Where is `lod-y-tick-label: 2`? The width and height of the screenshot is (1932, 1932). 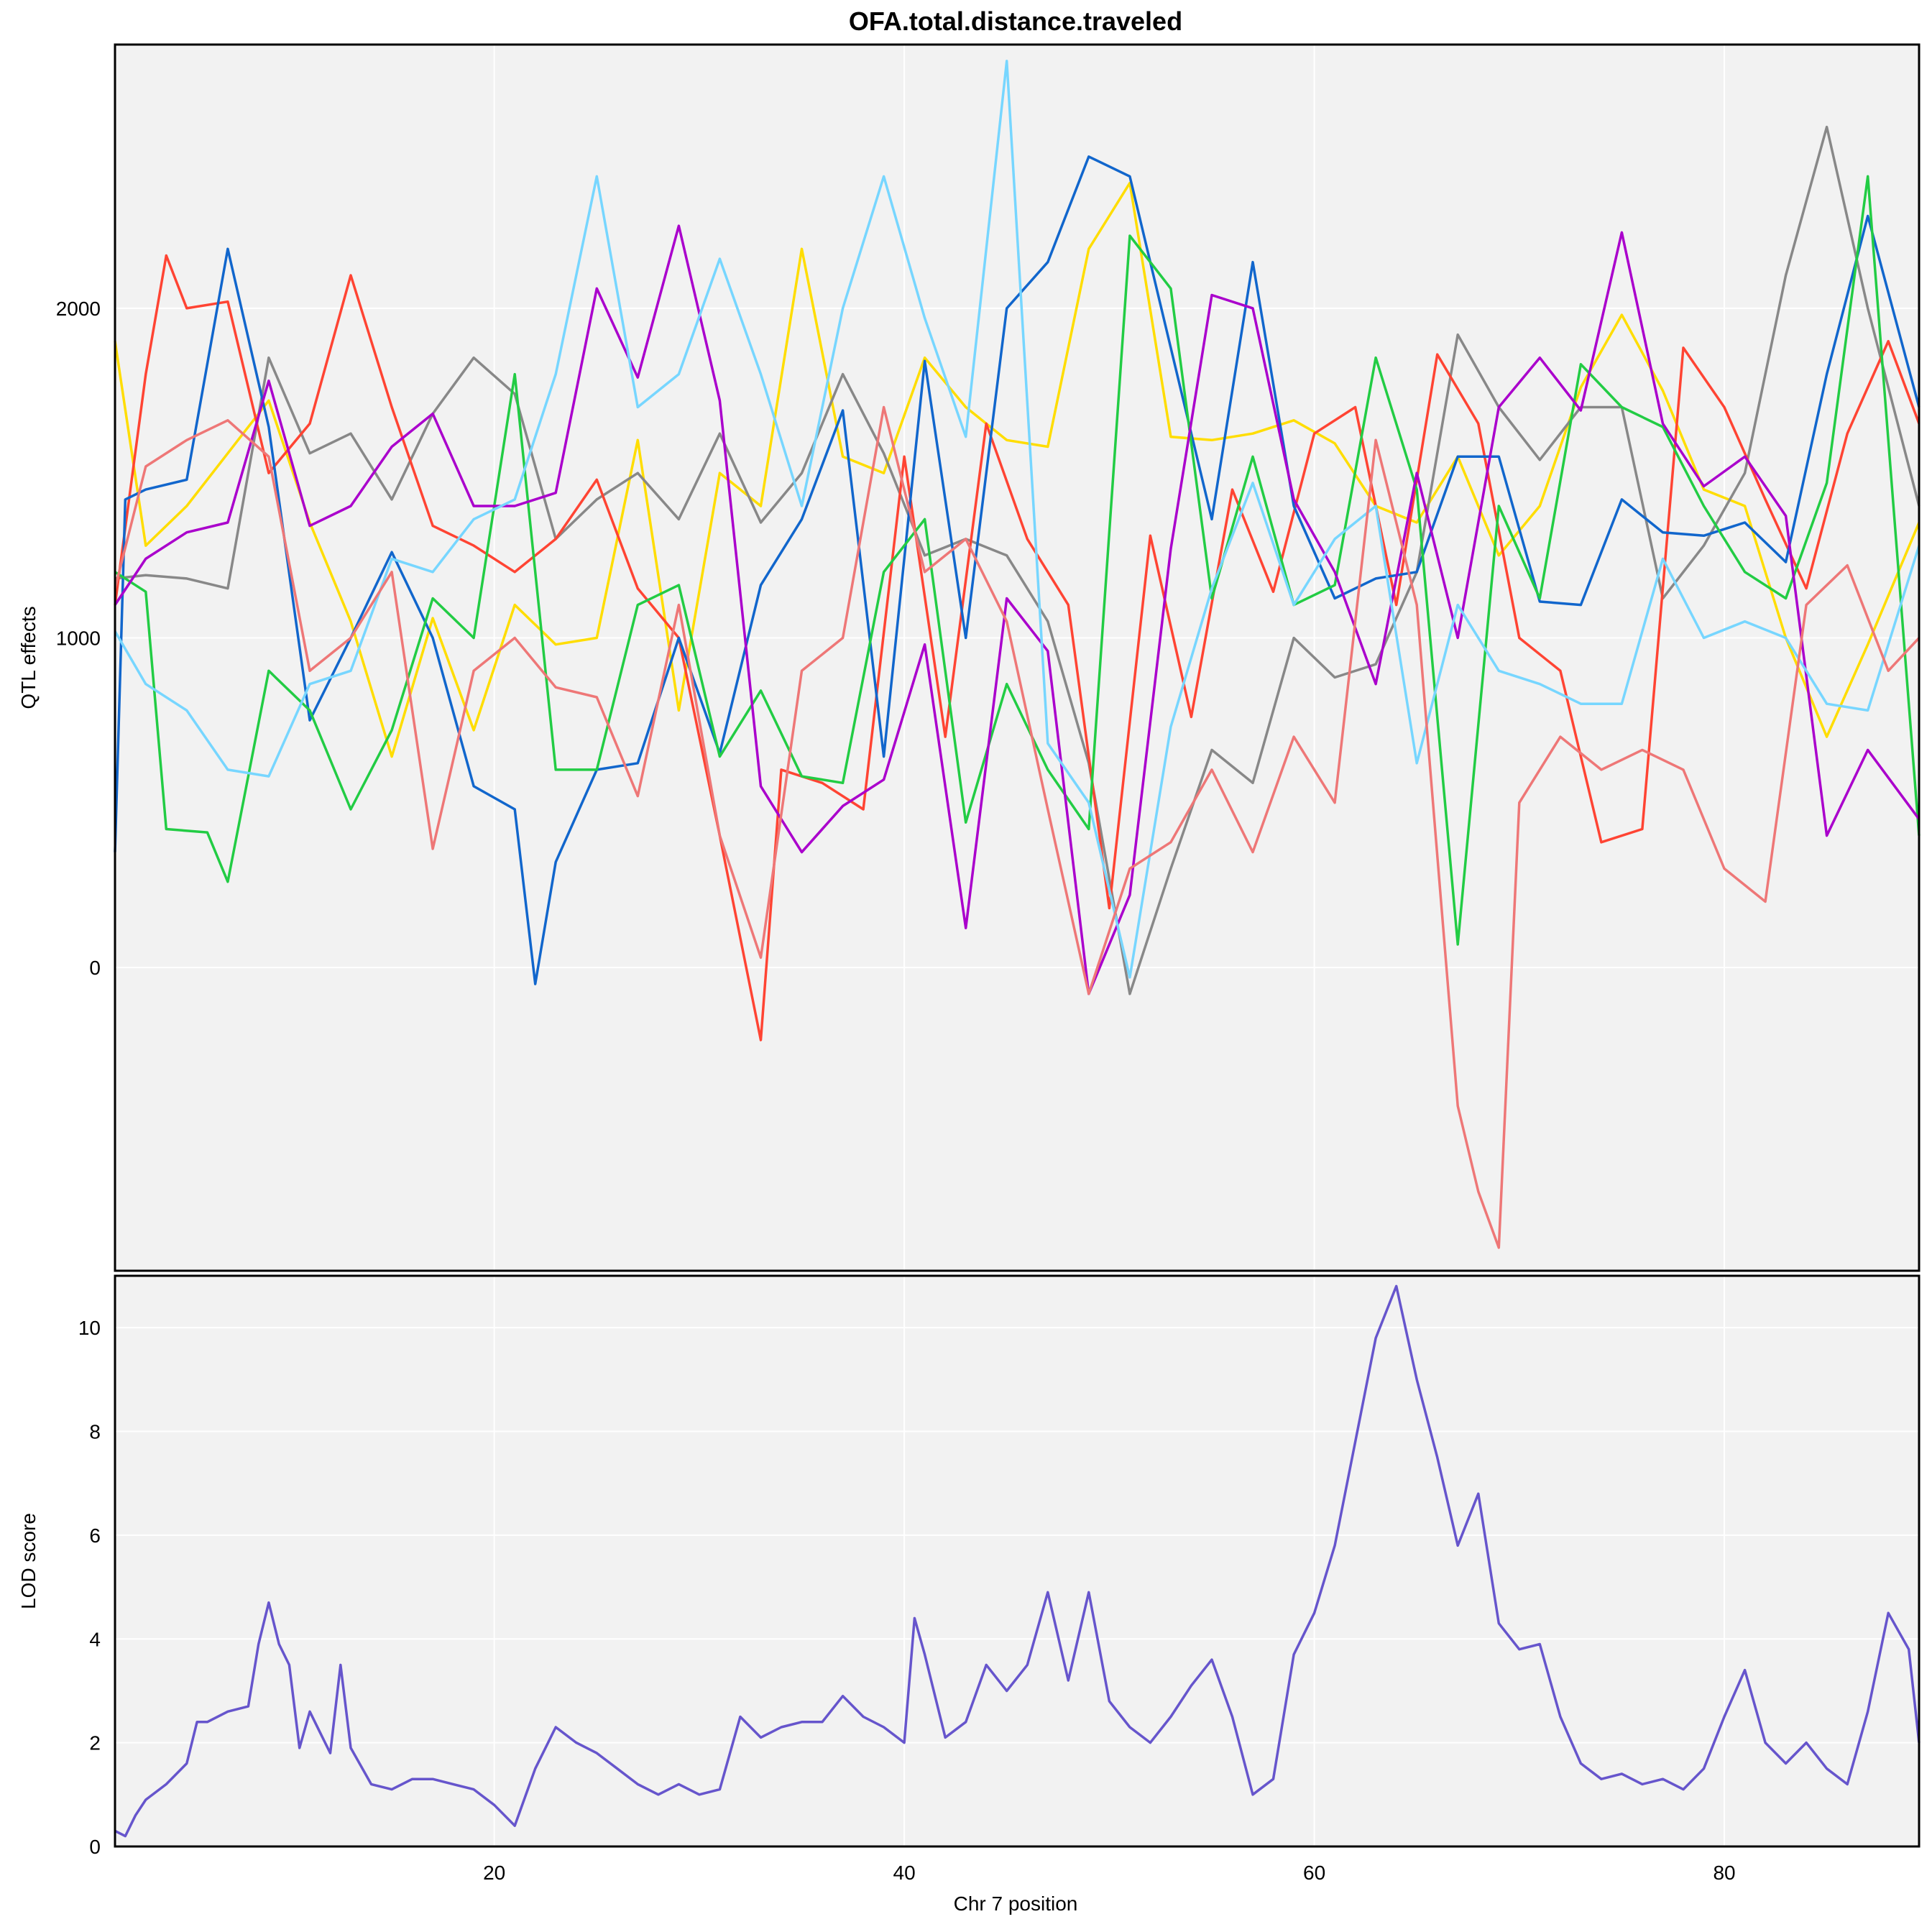 lod-y-tick-label: 2 is located at coordinates (95, 1743).